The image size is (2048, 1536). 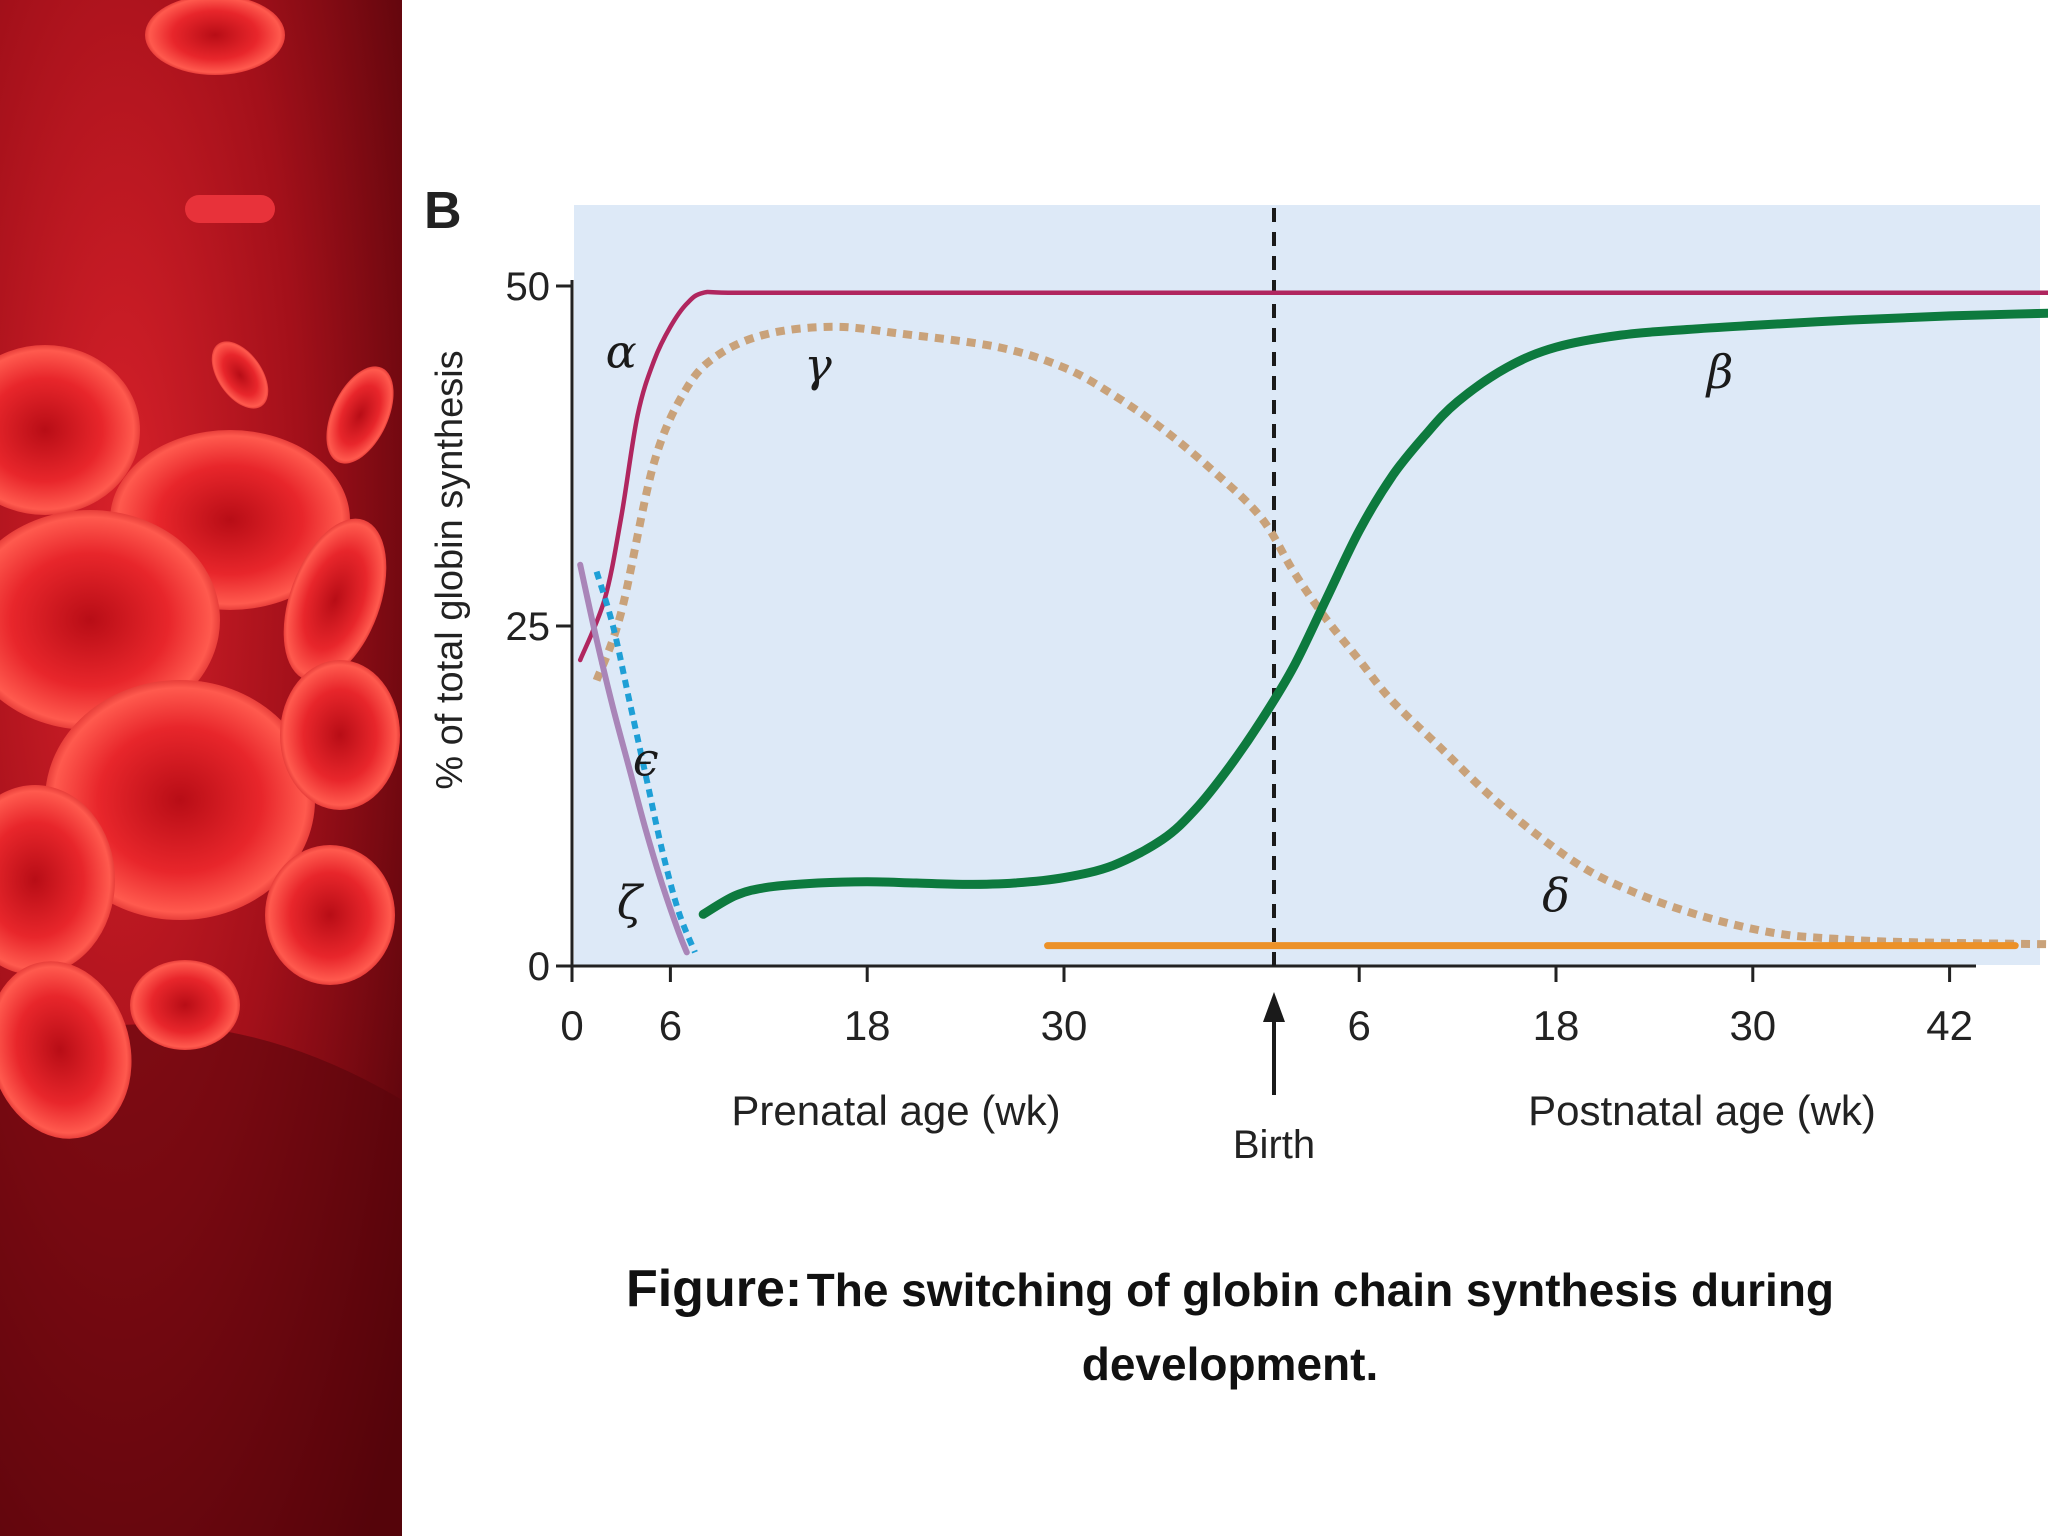 What do you see at coordinates (528, 287) in the screenshot?
I see `y-tick-label: 50` at bounding box center [528, 287].